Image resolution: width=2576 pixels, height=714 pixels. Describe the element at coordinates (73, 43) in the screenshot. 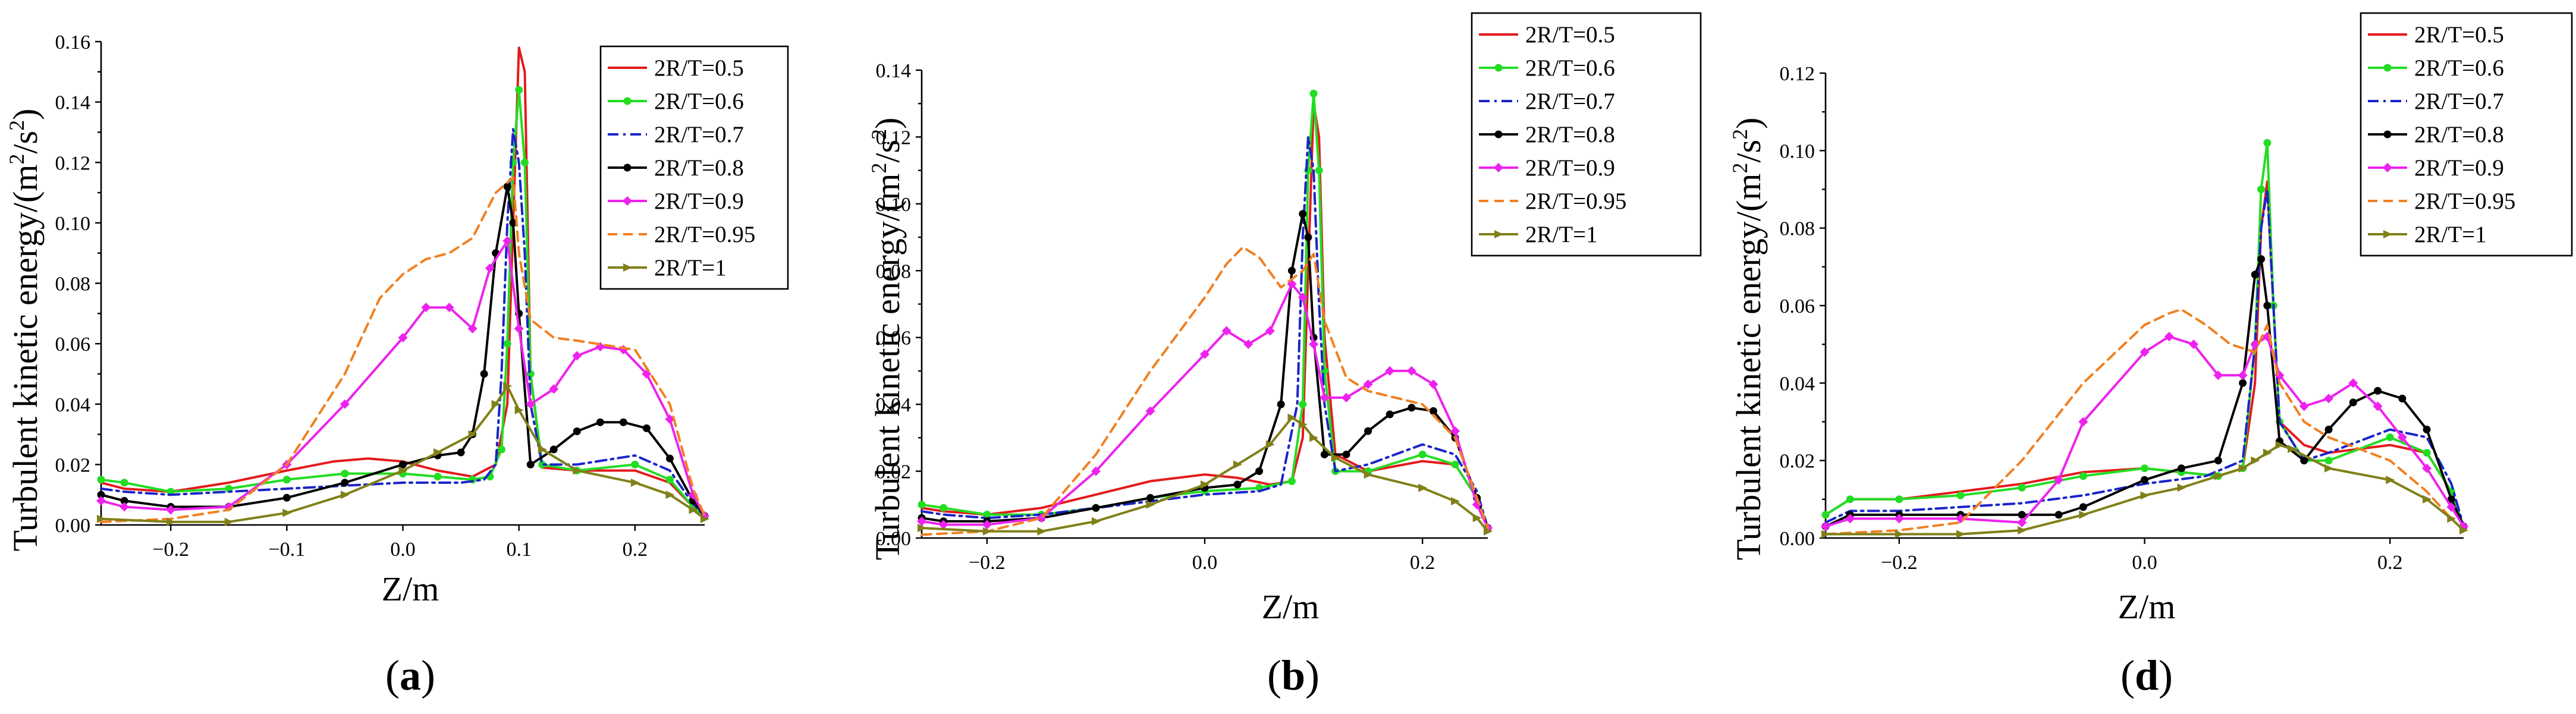

I see `y-tick-label: 0.16` at that location.